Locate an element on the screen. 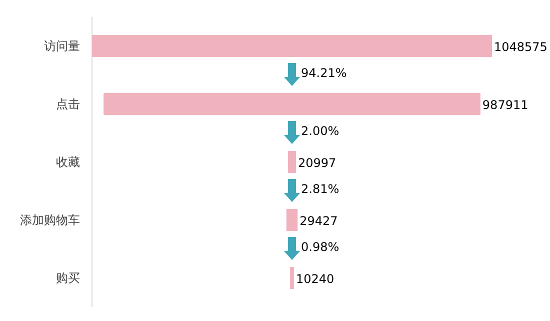 This screenshot has width=550, height=321. category-label: 收藏 is located at coordinates (68, 162).